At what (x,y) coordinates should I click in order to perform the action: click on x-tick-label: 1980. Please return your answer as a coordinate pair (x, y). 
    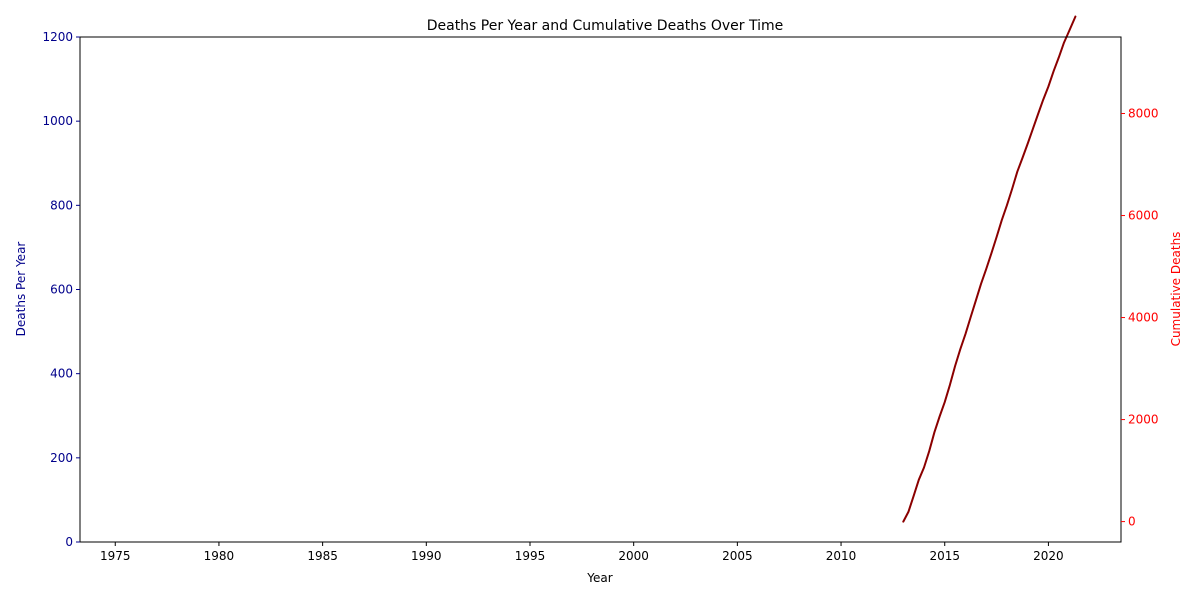
    Looking at the image, I should click on (219, 556).